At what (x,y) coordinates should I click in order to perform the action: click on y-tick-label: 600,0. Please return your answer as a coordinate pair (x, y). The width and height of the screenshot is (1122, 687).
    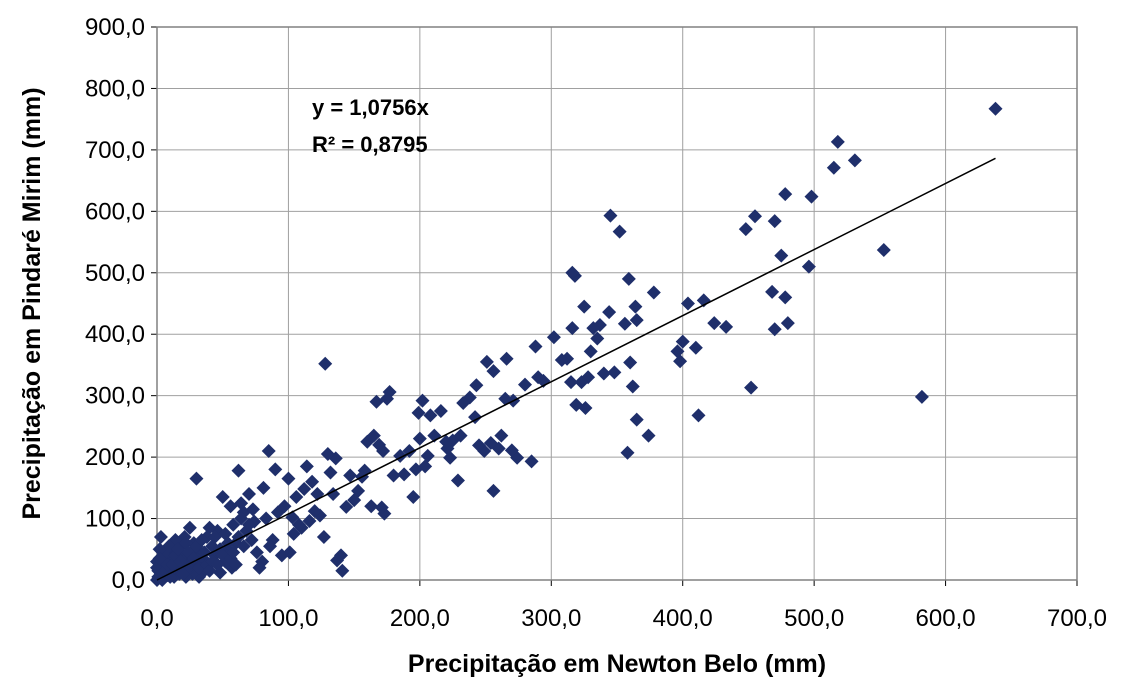
    Looking at the image, I should click on (115, 211).